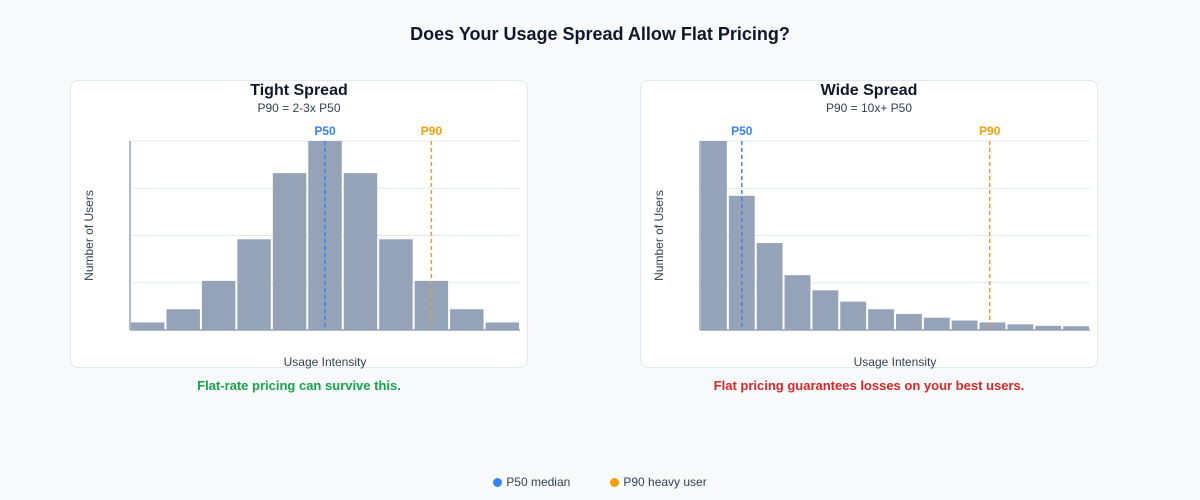 Image resolution: width=1200 pixels, height=500 pixels. What do you see at coordinates (665, 482) in the screenshot?
I see `legend-label: P90 heavy user` at bounding box center [665, 482].